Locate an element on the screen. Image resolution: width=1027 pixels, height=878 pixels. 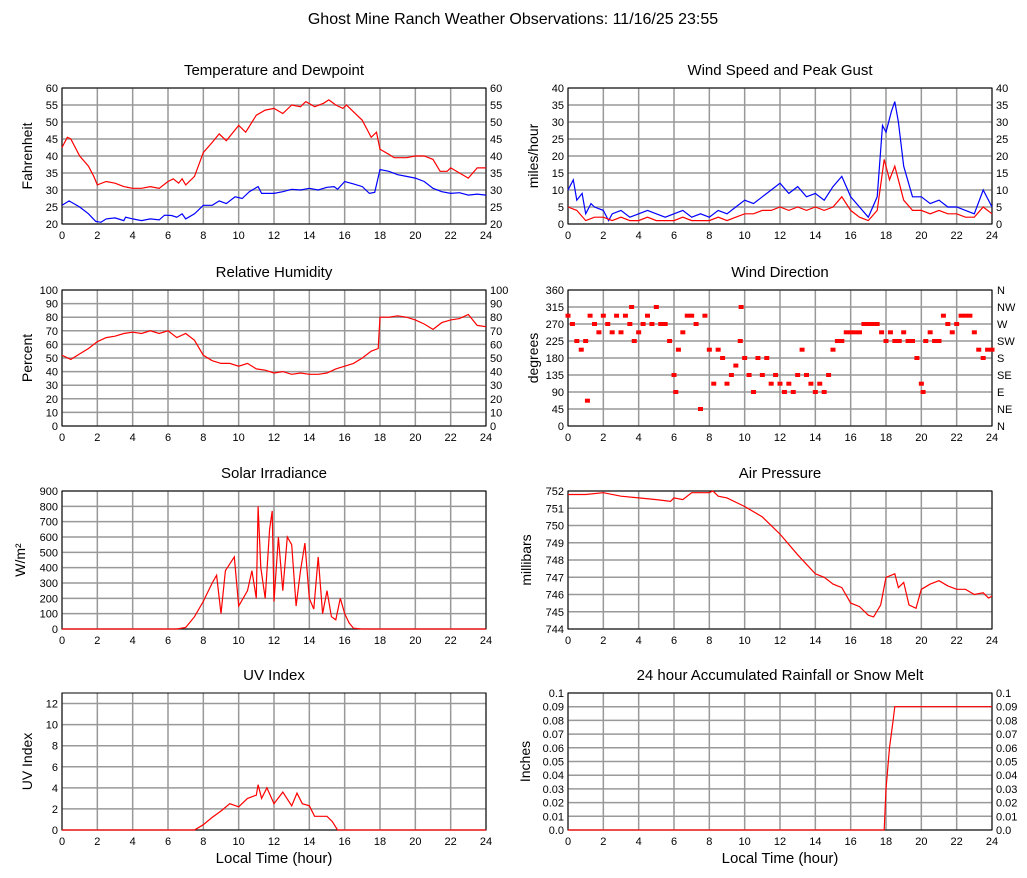
y-tick-label: 45 is located at coordinates (558, 410).